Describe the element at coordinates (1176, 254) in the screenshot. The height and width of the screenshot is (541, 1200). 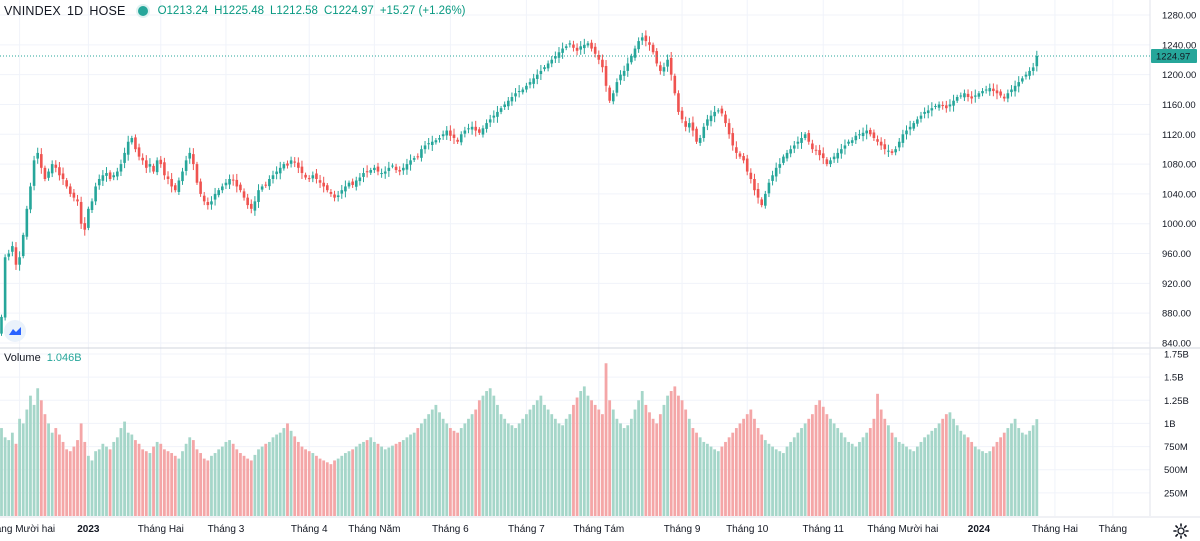
I see `price-tick-label: 960.00` at that location.